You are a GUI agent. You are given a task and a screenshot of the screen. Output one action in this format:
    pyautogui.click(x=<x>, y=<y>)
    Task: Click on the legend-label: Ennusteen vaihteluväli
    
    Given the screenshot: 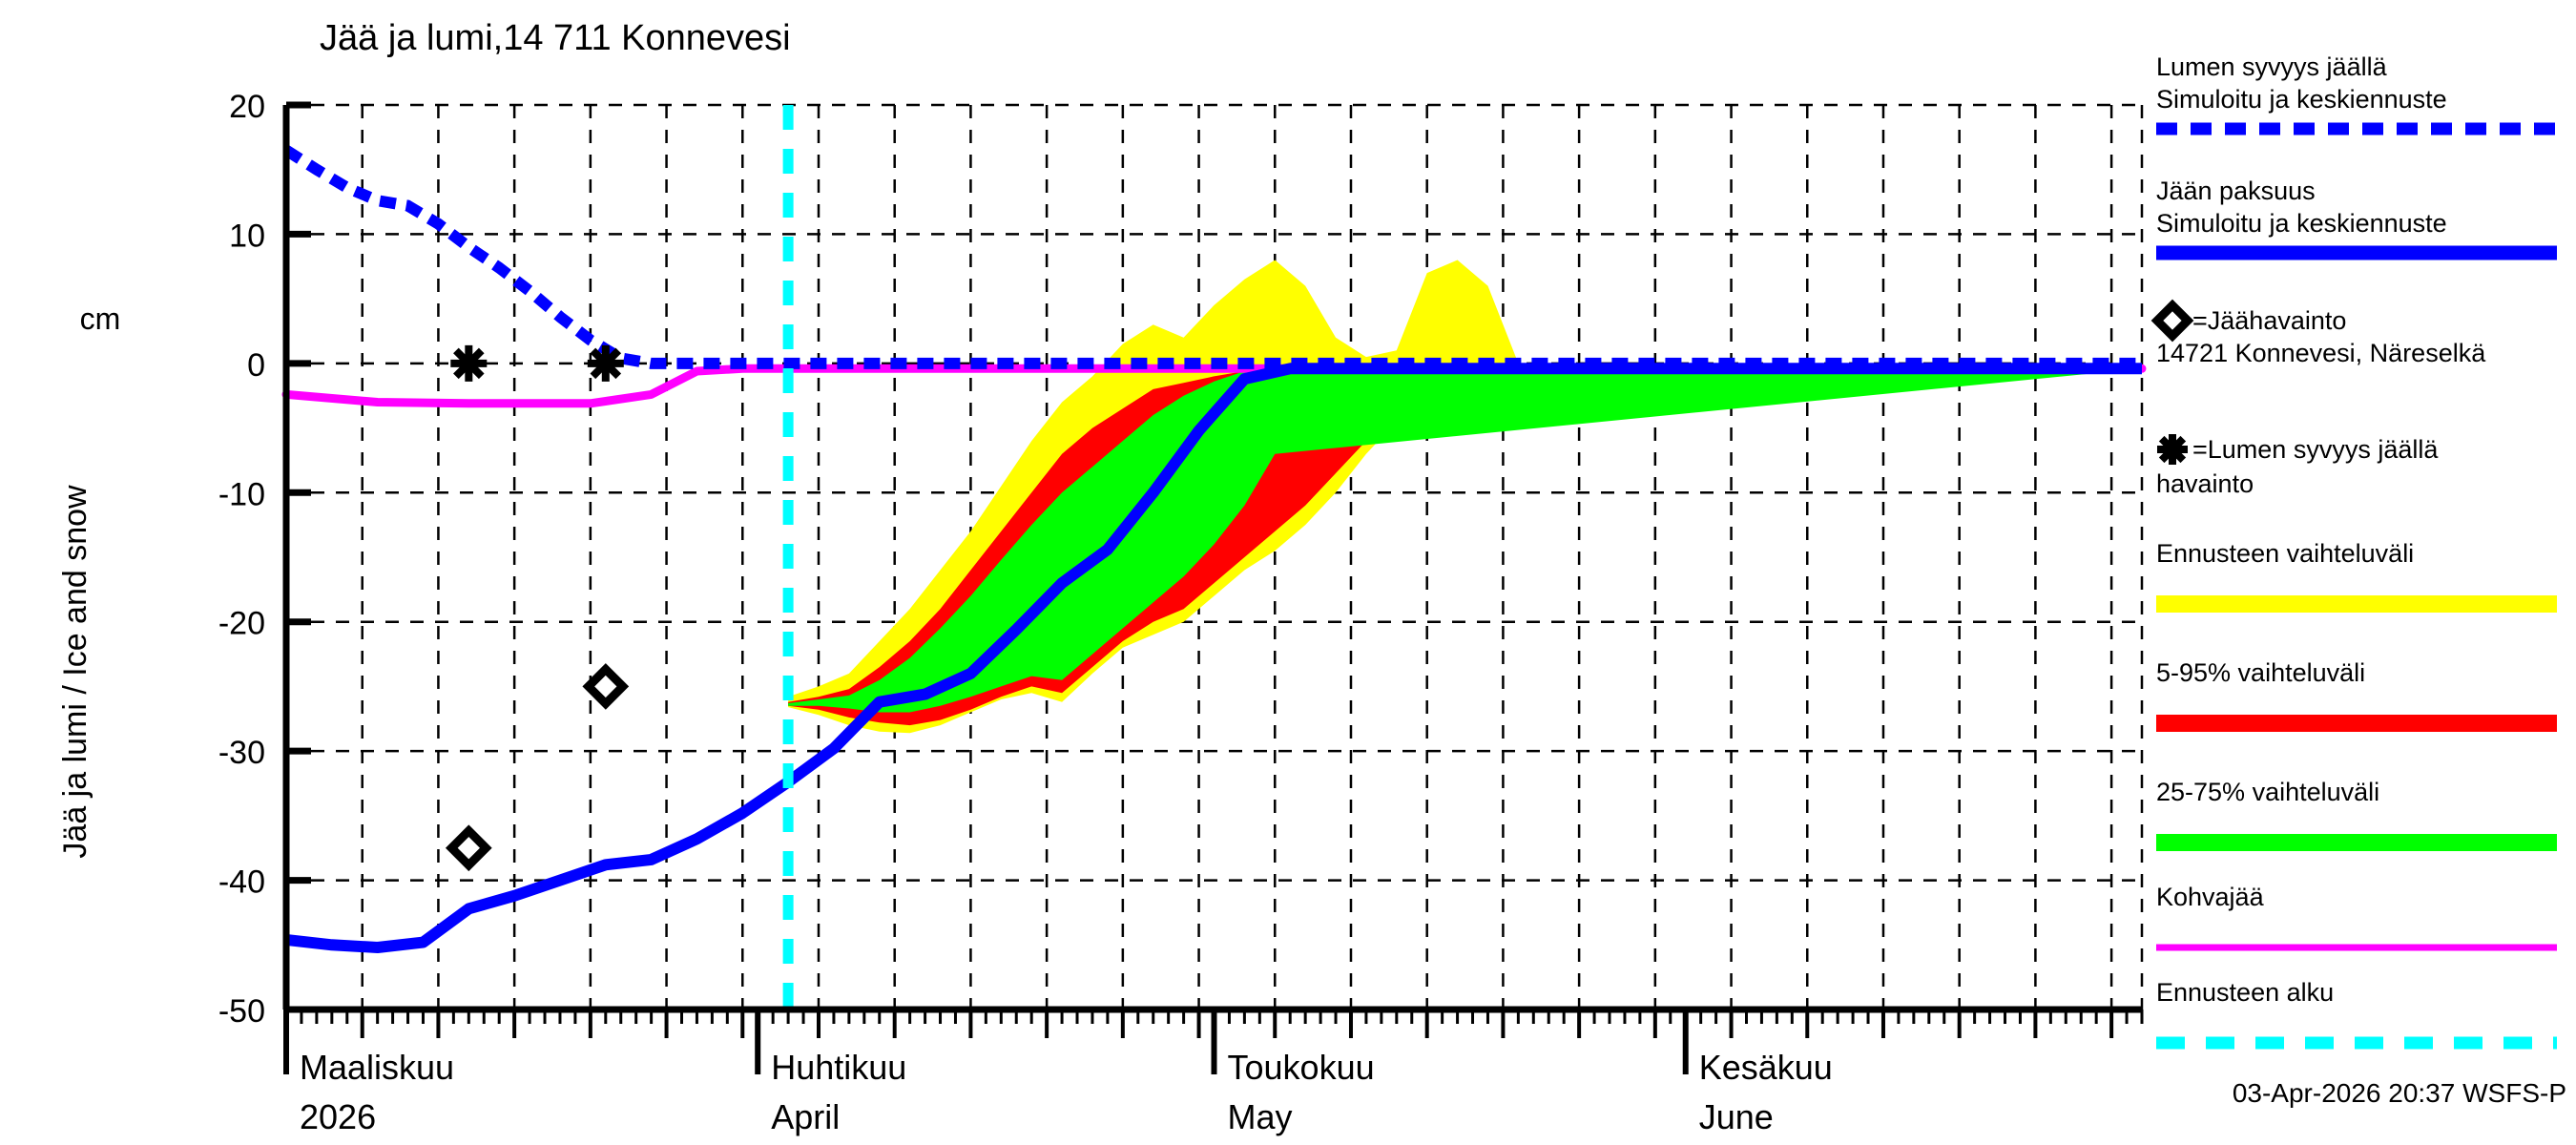 What is the action you would take?
    pyautogui.click(x=2285, y=553)
    